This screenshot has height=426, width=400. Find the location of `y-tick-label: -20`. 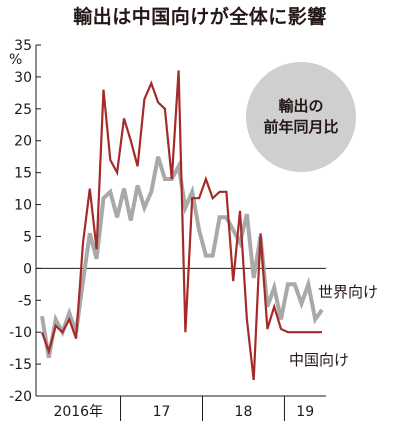

y-tick-label: -20 is located at coordinates (20, 397).